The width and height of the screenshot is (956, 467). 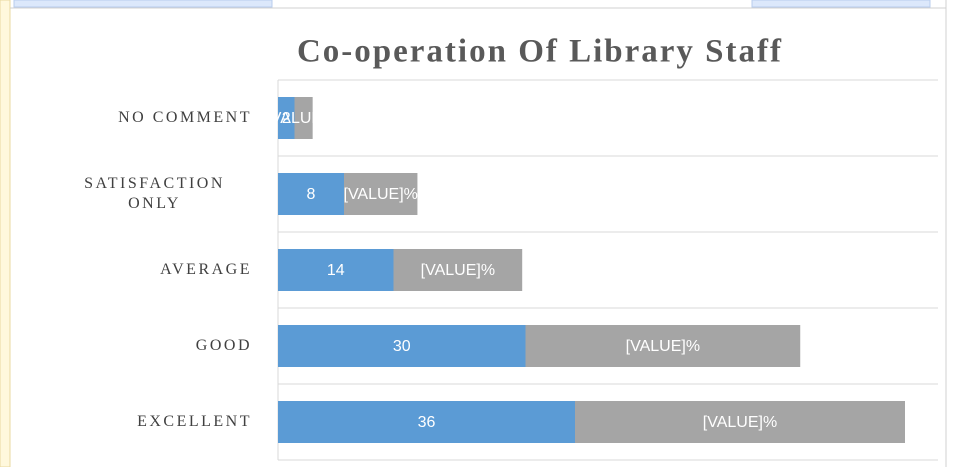 What do you see at coordinates (540, 52) in the screenshot?
I see `chart-title: Co-operation Of Library Staff` at bounding box center [540, 52].